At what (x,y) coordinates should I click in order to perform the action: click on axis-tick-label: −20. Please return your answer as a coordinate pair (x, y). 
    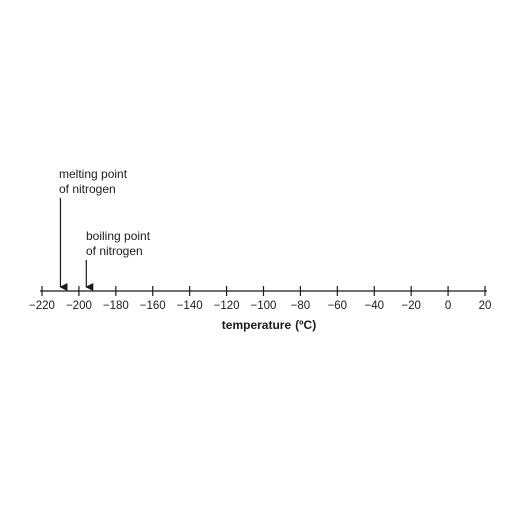
    Looking at the image, I should click on (411, 306).